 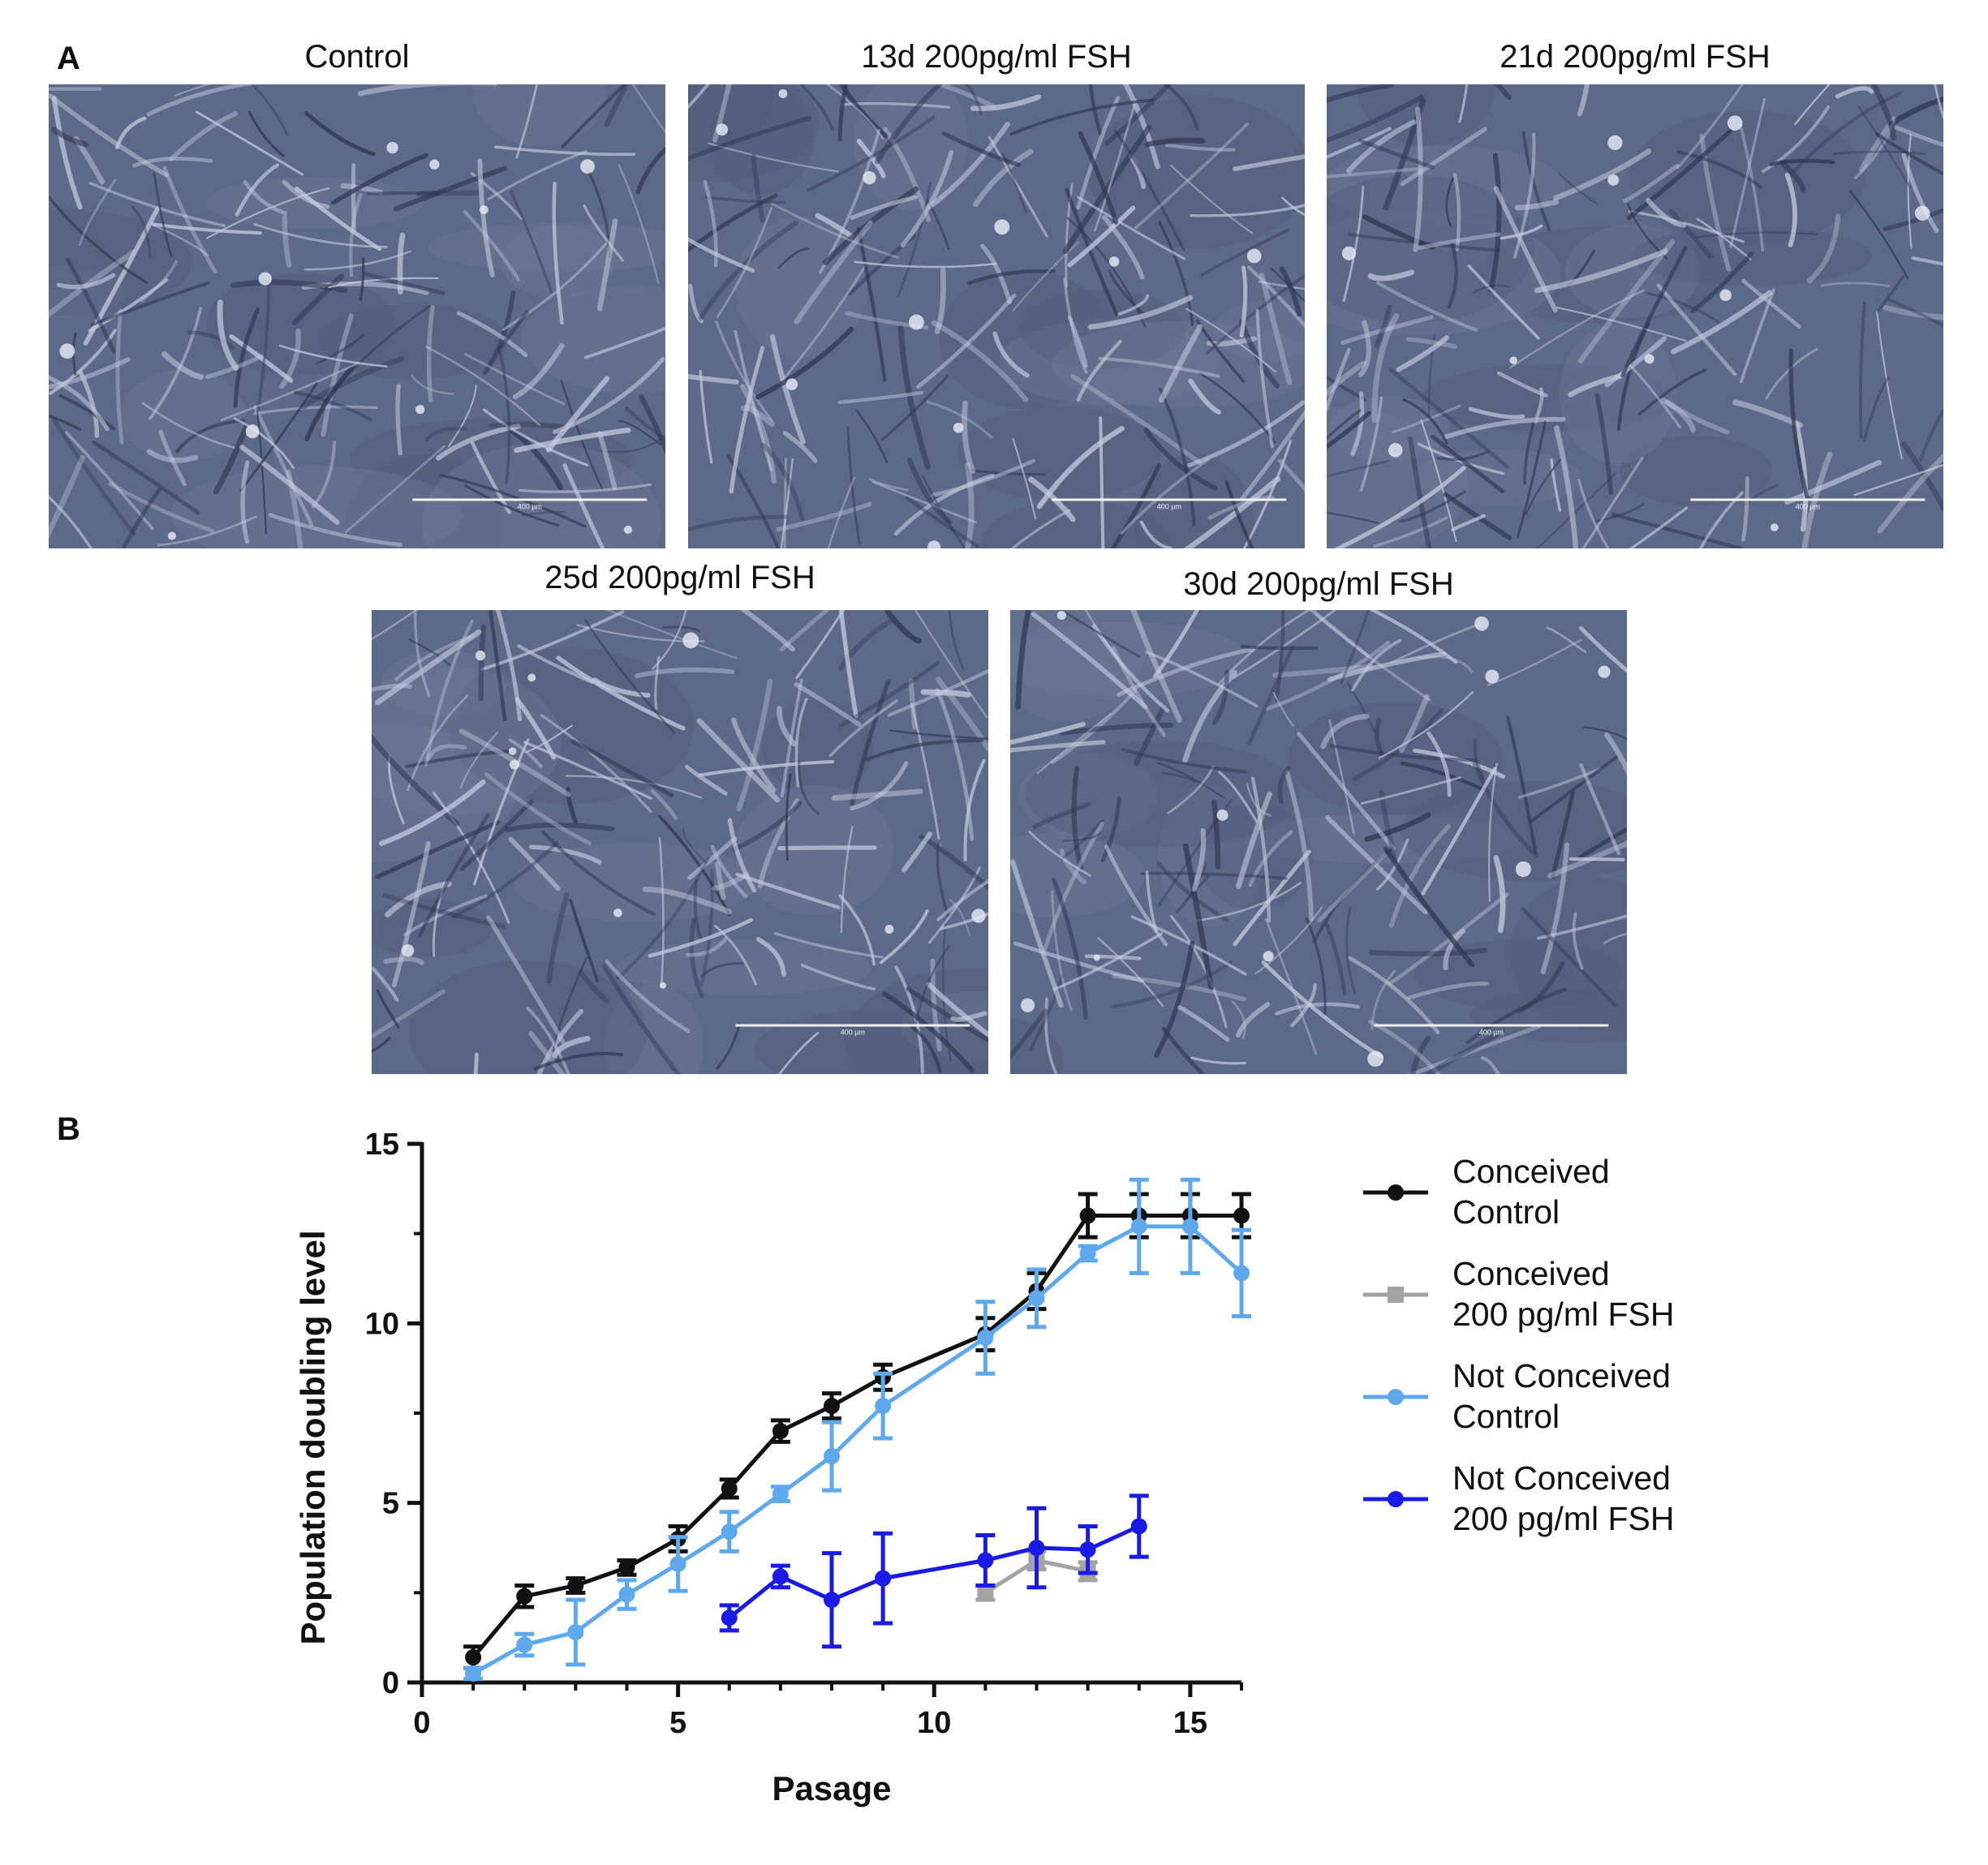 What do you see at coordinates (1563, 1294) in the screenshot?
I see `legend-label: Conceived 200 pg/ml FSH` at bounding box center [1563, 1294].